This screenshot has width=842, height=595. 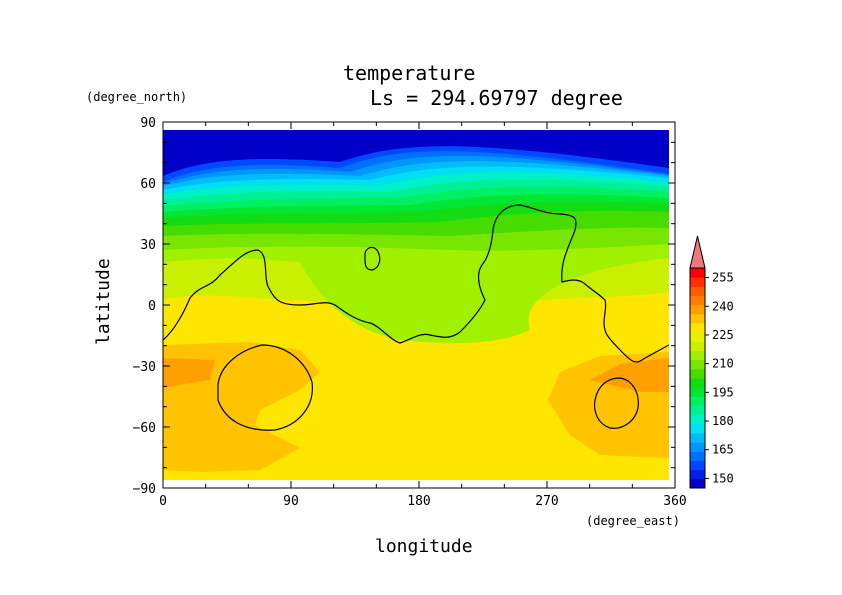 What do you see at coordinates (137, 97) in the screenshot?
I see `y-axis-unit: (degree_north)` at bounding box center [137, 97].